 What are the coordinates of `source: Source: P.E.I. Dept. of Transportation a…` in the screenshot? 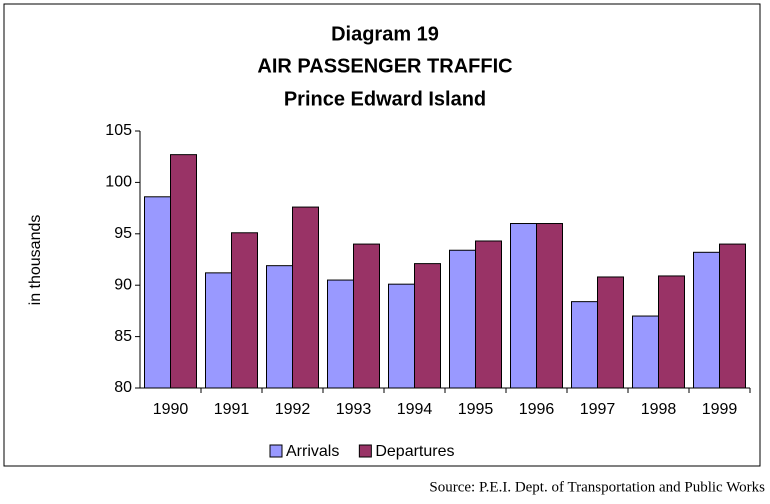 It's located at (597, 487).